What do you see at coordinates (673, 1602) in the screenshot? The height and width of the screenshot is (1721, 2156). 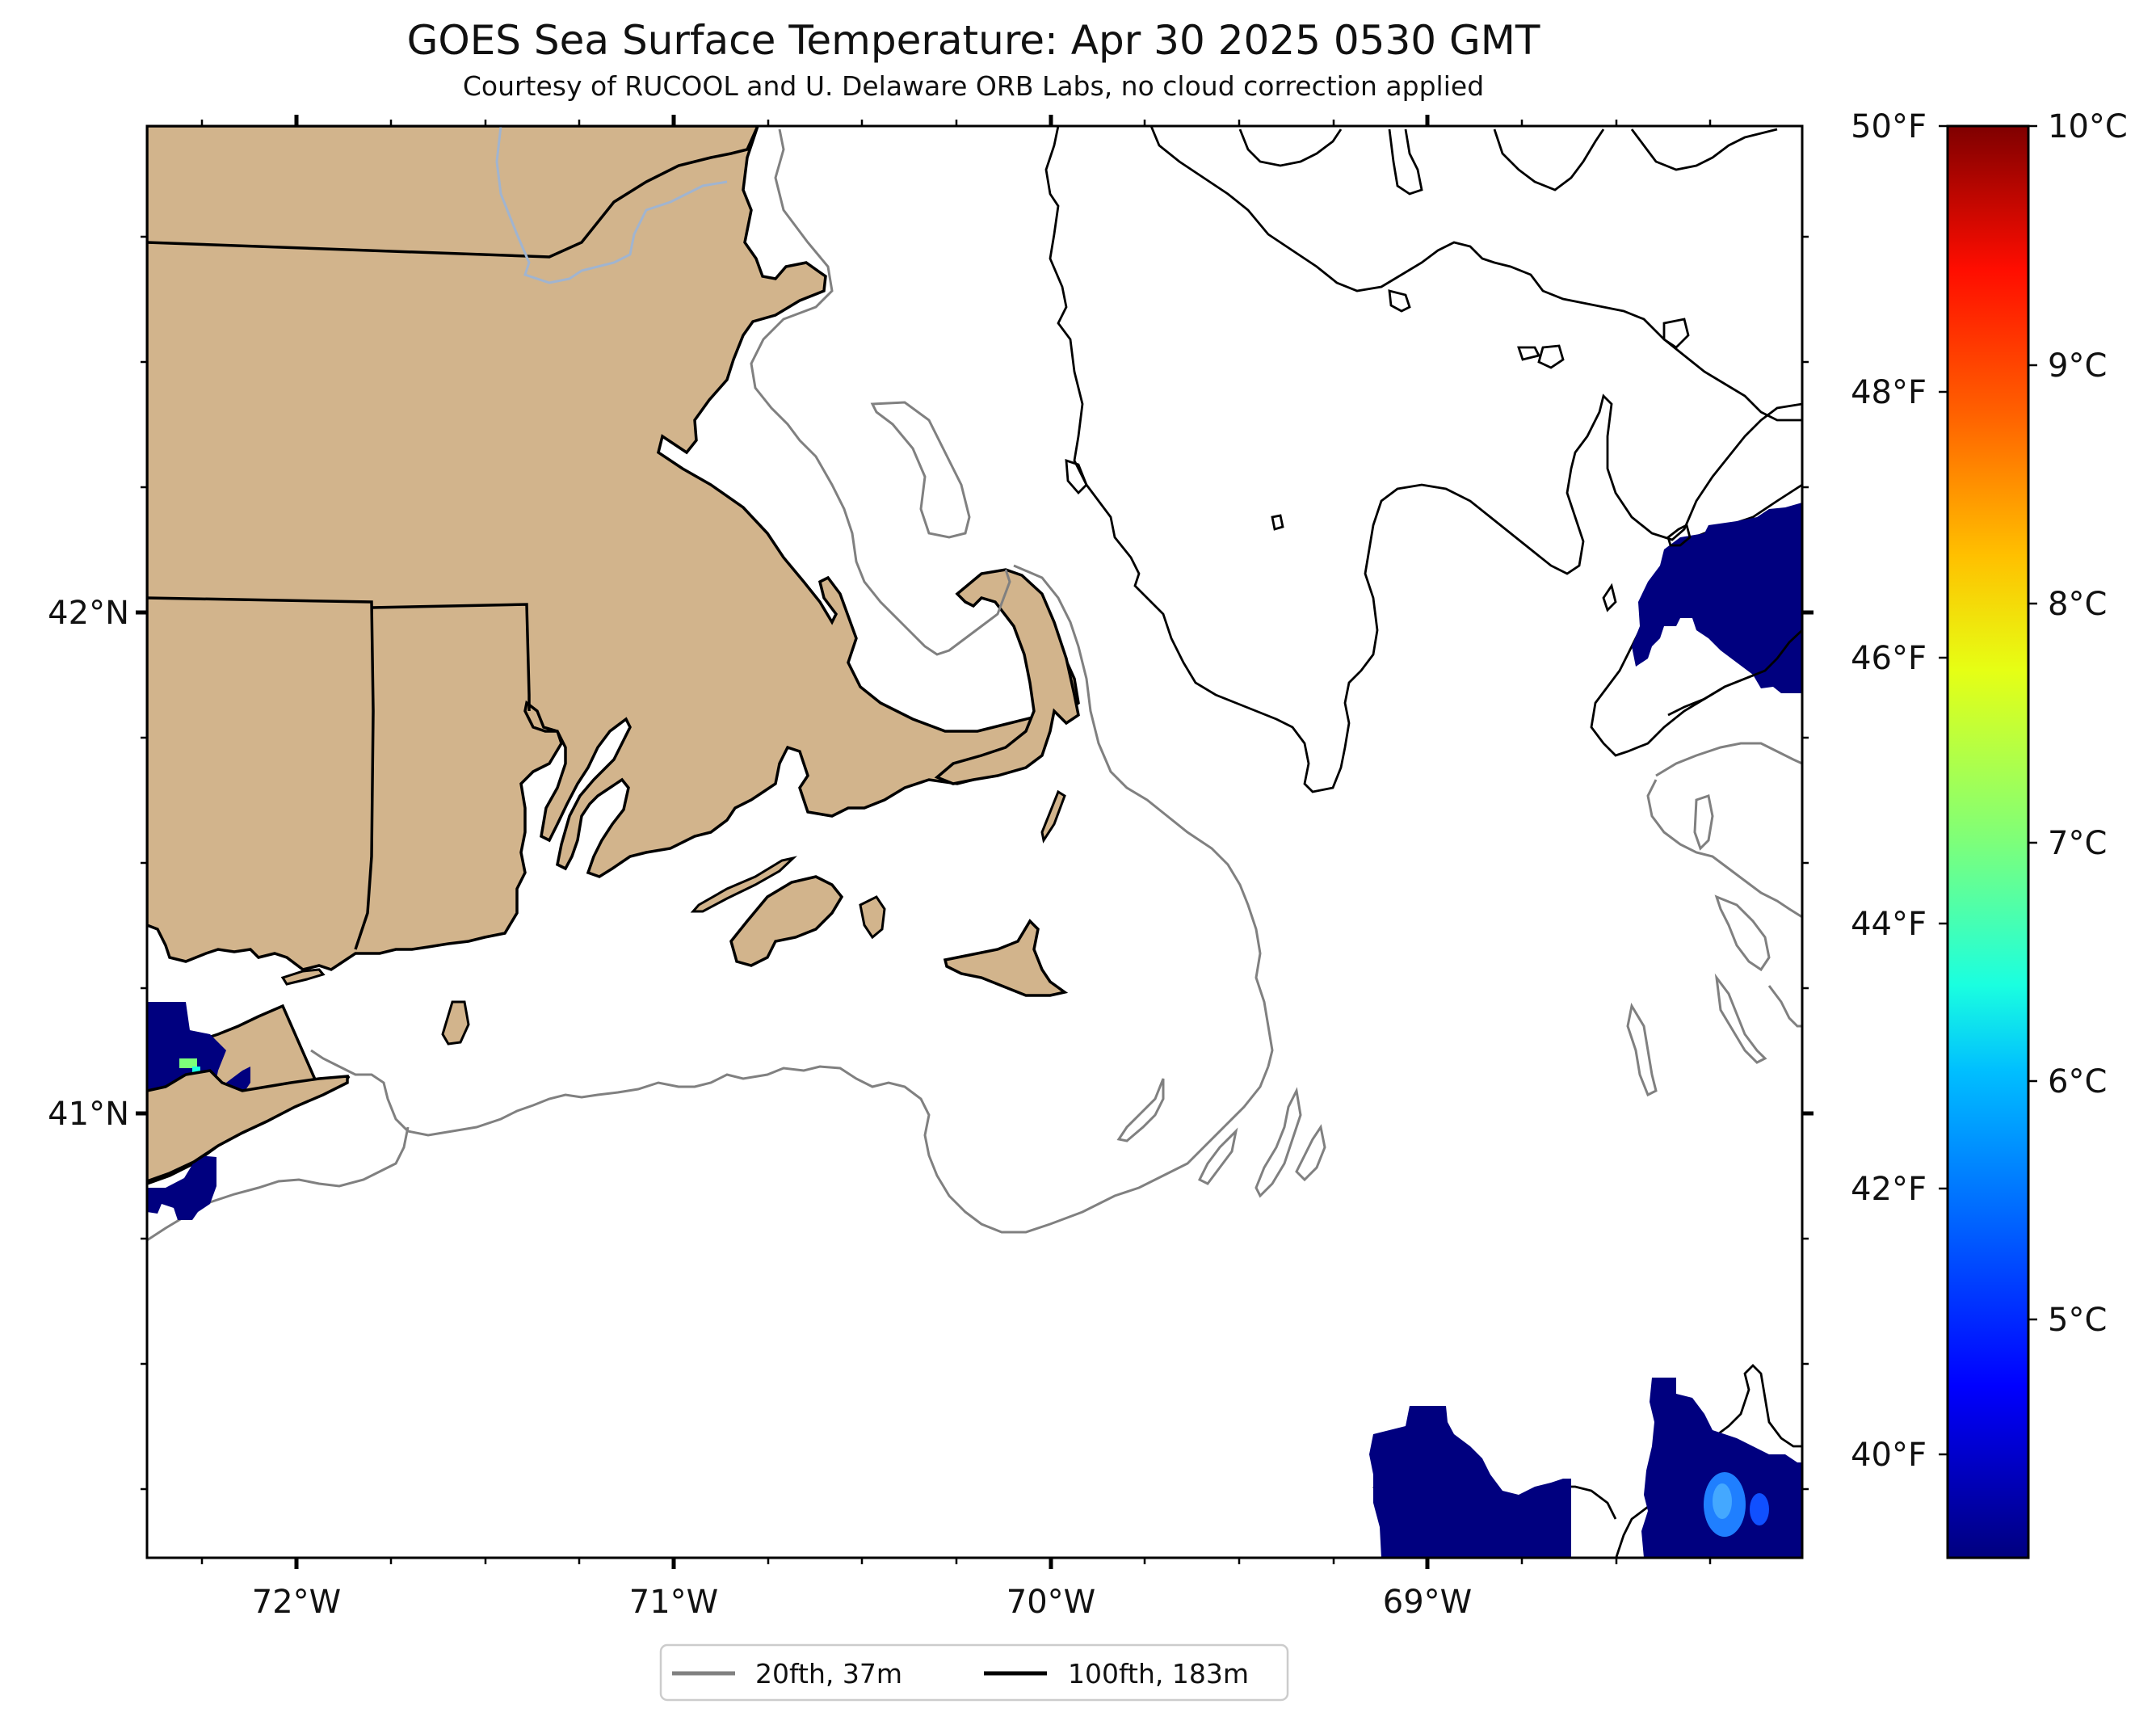 I see `lon-label-71w: 71°W` at bounding box center [673, 1602].